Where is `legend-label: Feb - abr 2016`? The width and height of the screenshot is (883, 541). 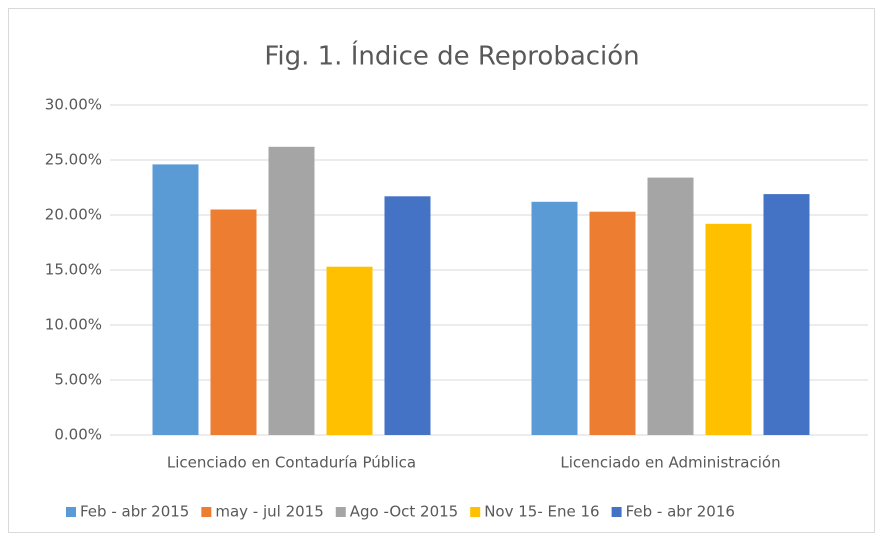
legend-label: Feb - abr 2016 is located at coordinates (680, 512).